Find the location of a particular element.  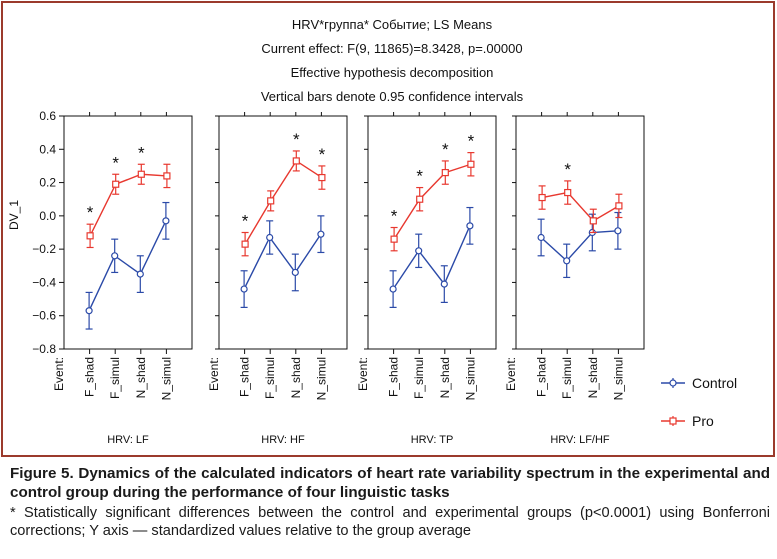

y-axis-label: DV_1 is located at coordinates (14, 215).